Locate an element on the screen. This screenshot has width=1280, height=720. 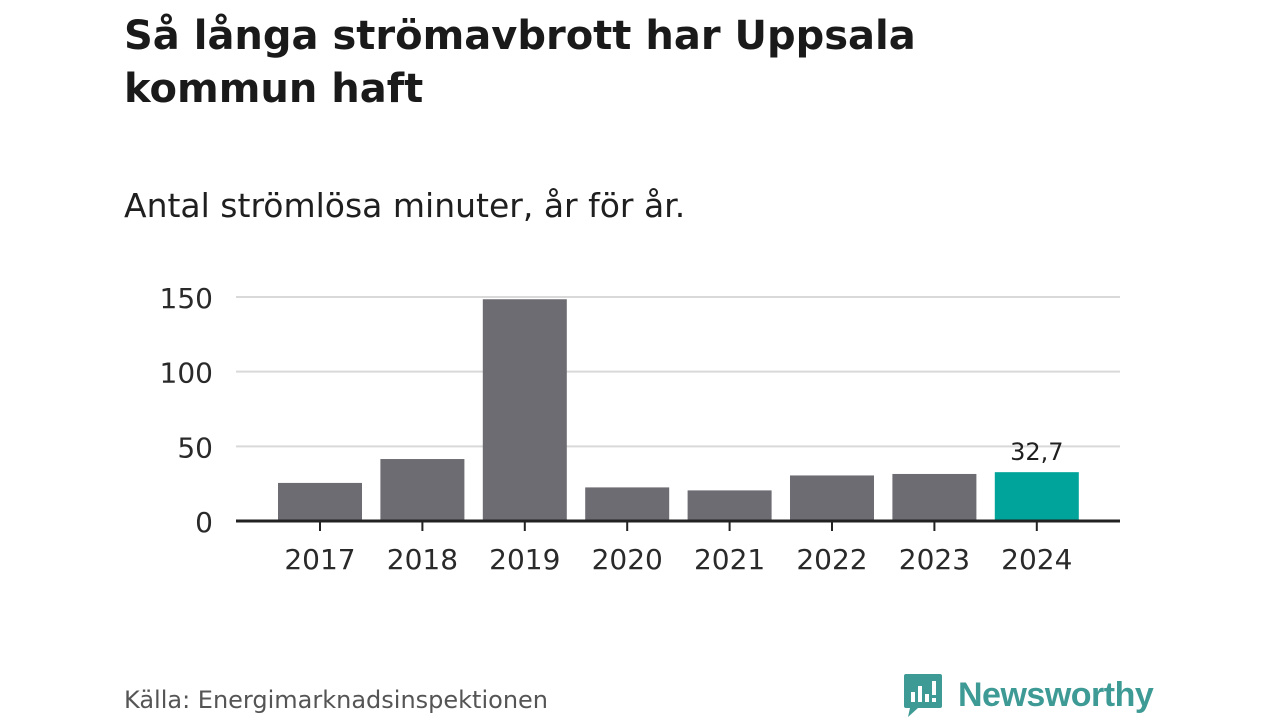
x-tick-label: 2022 is located at coordinates (831, 559).